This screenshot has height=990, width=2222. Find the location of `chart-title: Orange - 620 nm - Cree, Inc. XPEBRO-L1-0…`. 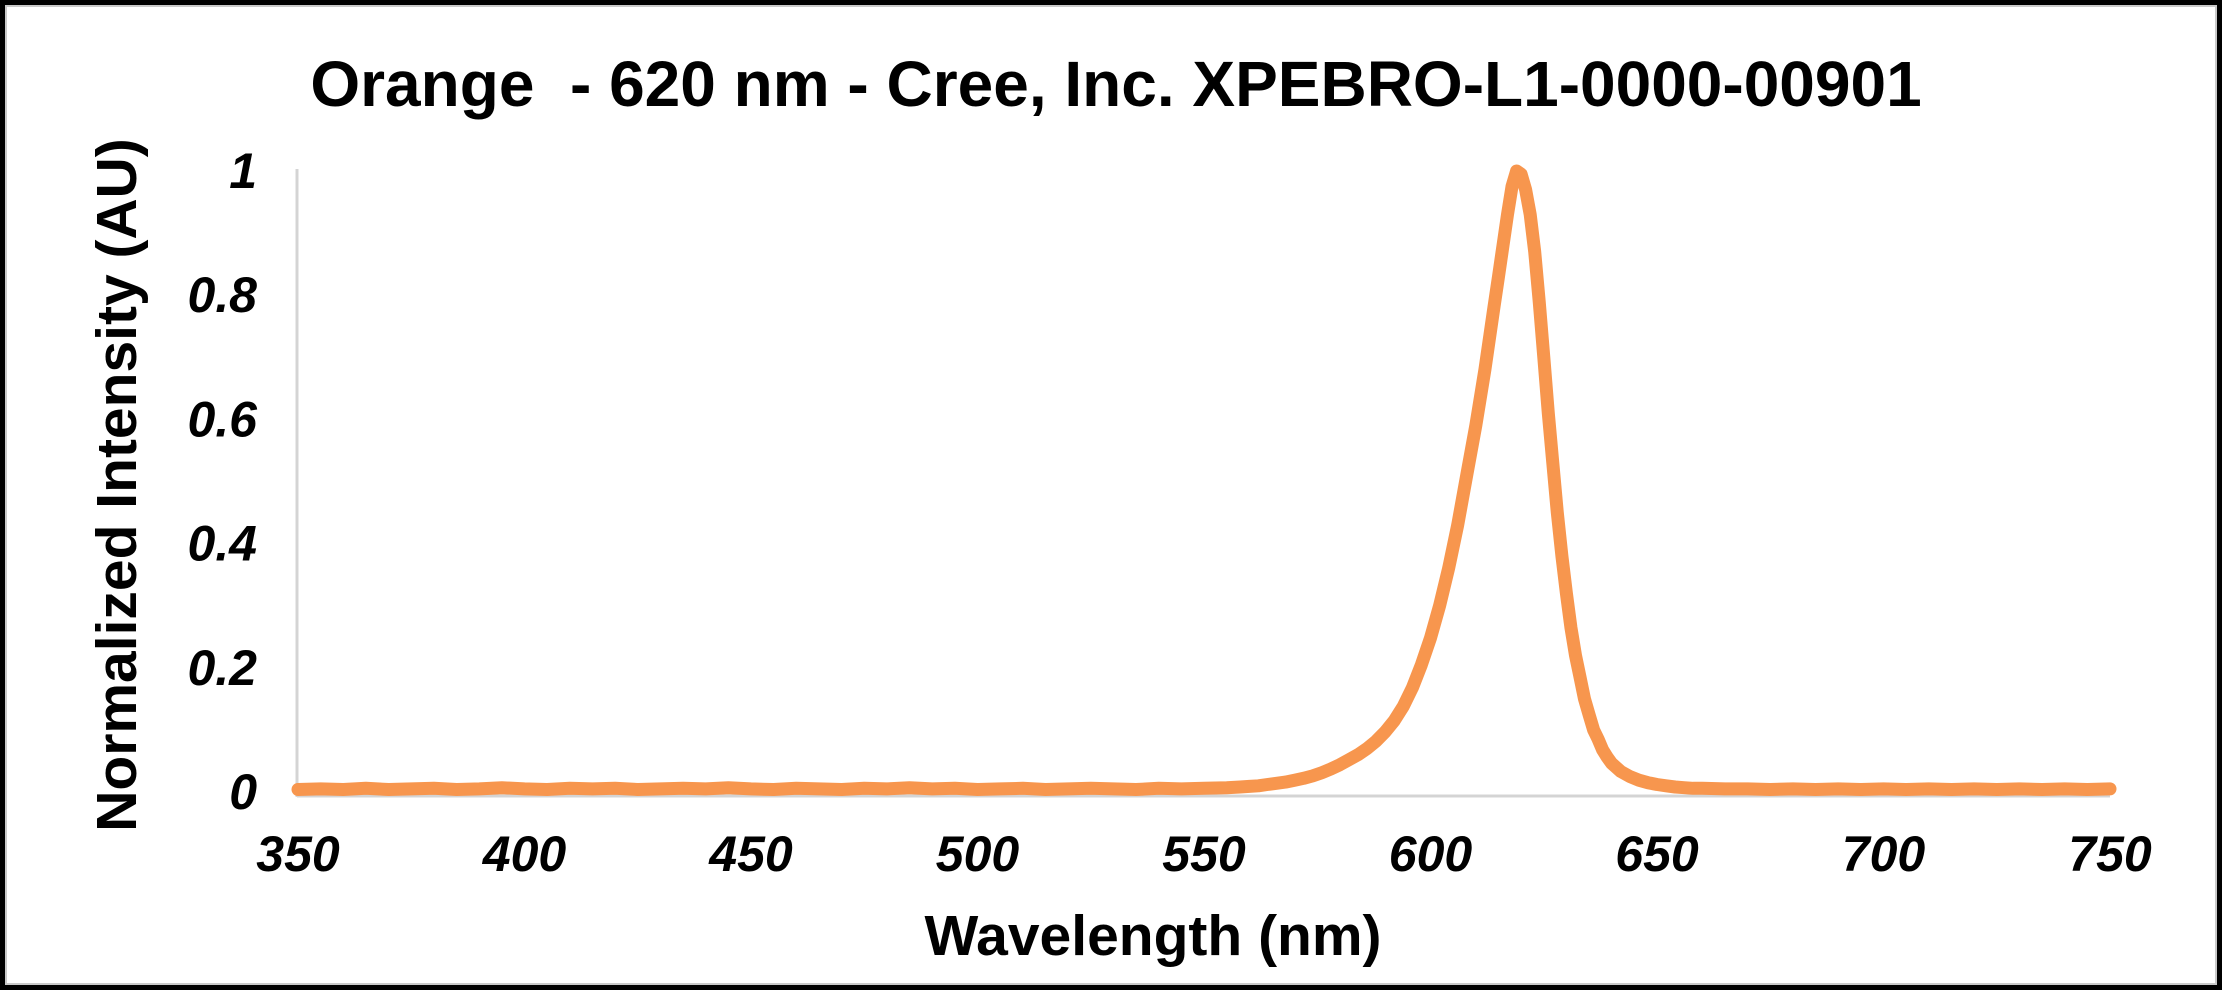

chart-title: Orange - 620 nm - Cree, Inc. XPEBRO-L1-0… is located at coordinates (1116, 84).